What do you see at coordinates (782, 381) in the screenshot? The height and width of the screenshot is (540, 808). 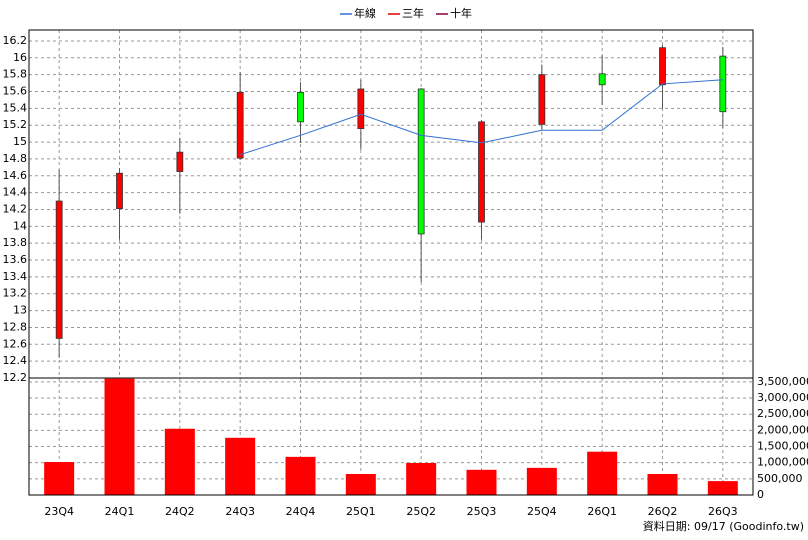 I see `y2-tick-label: 3,500,000` at bounding box center [782, 381].